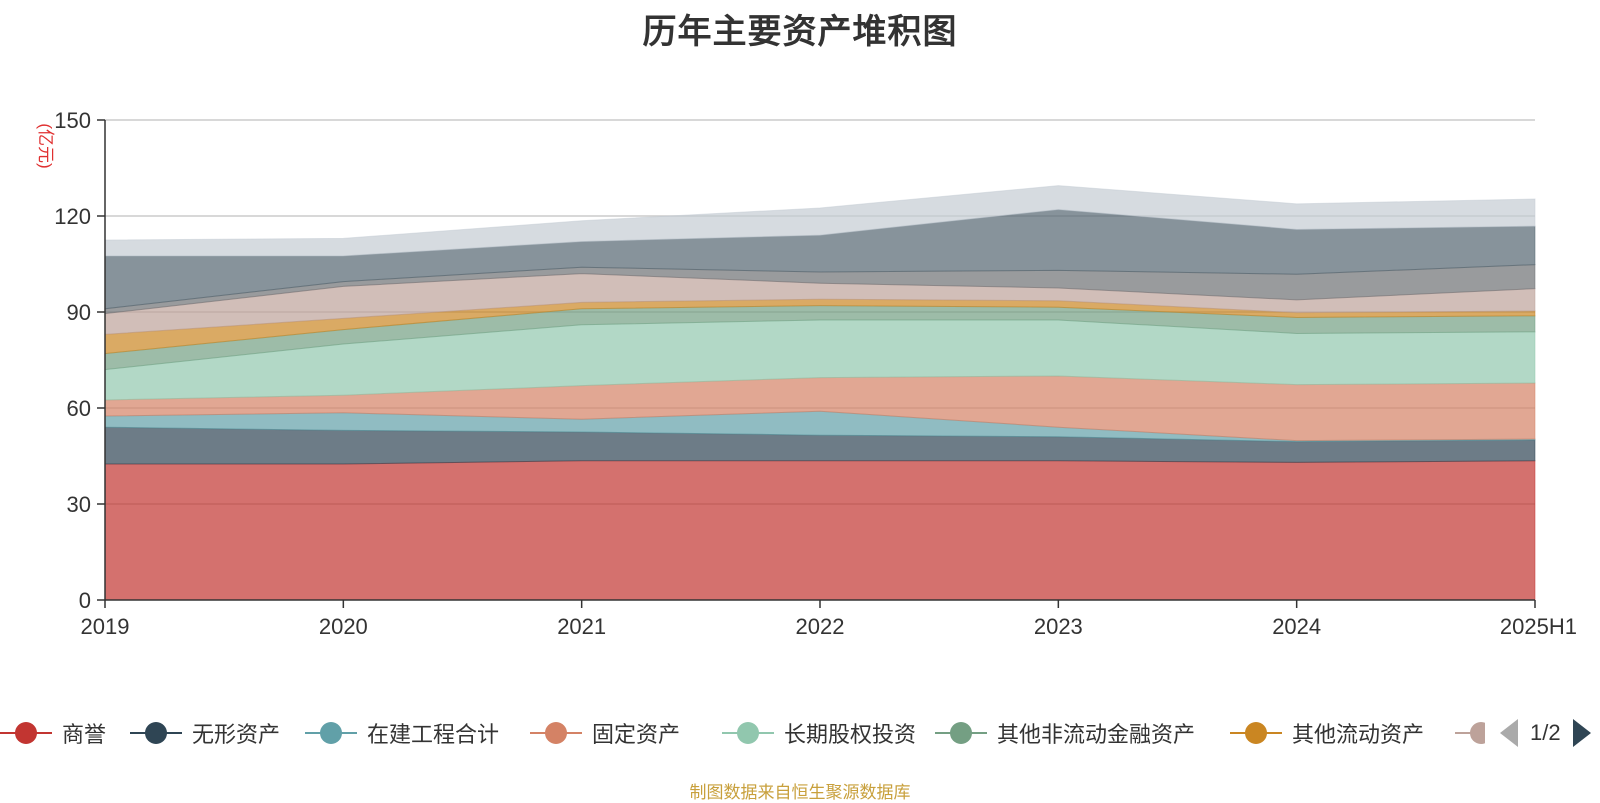 The height and width of the screenshot is (803, 1600). I want to click on y-axis-unit-label: (亿元), so click(45, 145).